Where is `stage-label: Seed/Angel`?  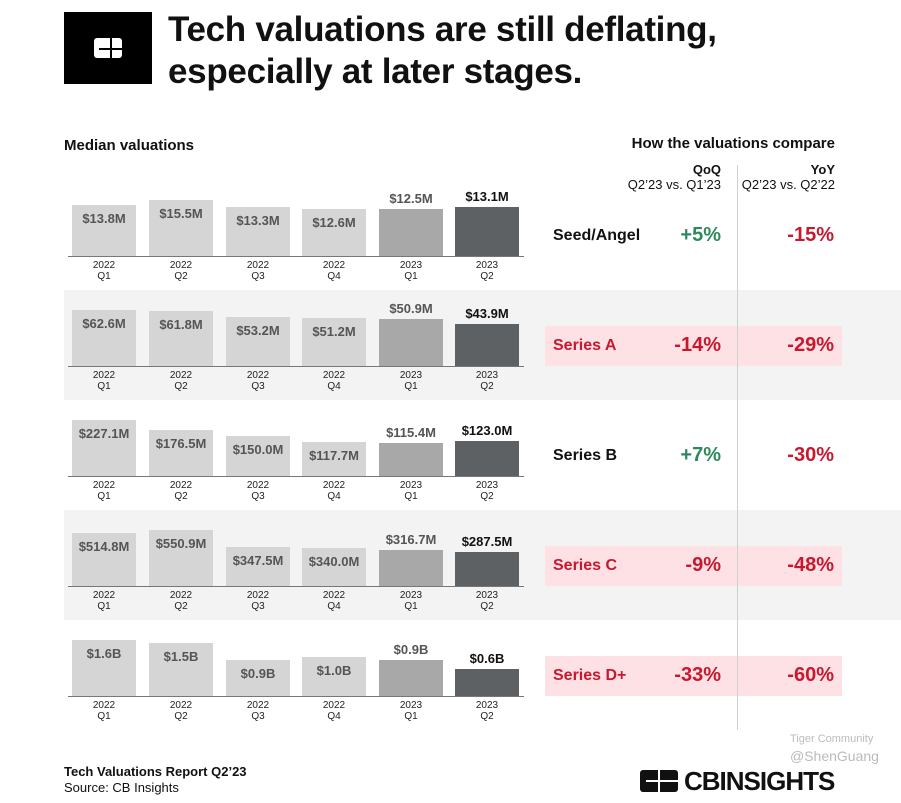
stage-label: Seed/Angel is located at coordinates (597, 235).